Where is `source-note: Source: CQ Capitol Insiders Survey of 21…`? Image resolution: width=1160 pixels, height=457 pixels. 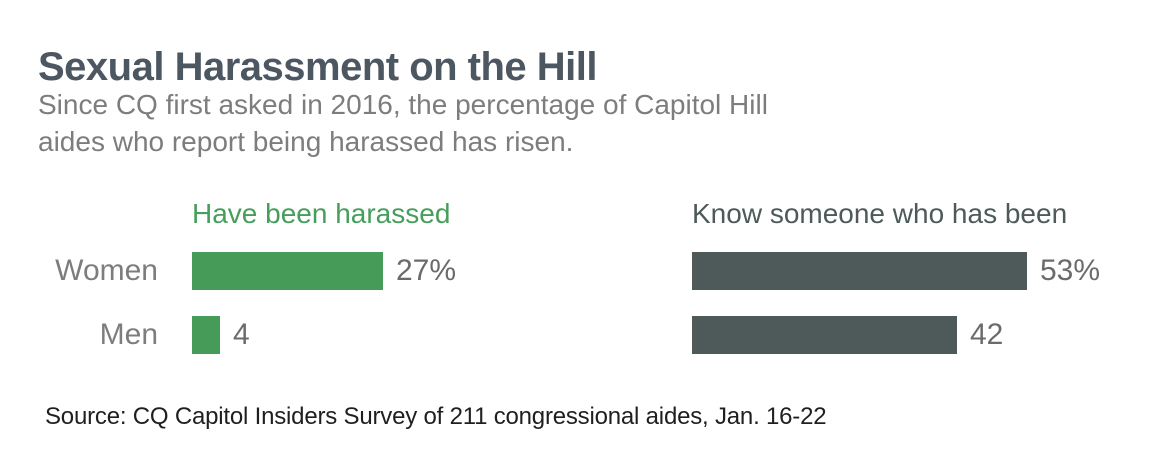 source-note: Source: CQ Capitol Insiders Survey of 21… is located at coordinates (436, 416).